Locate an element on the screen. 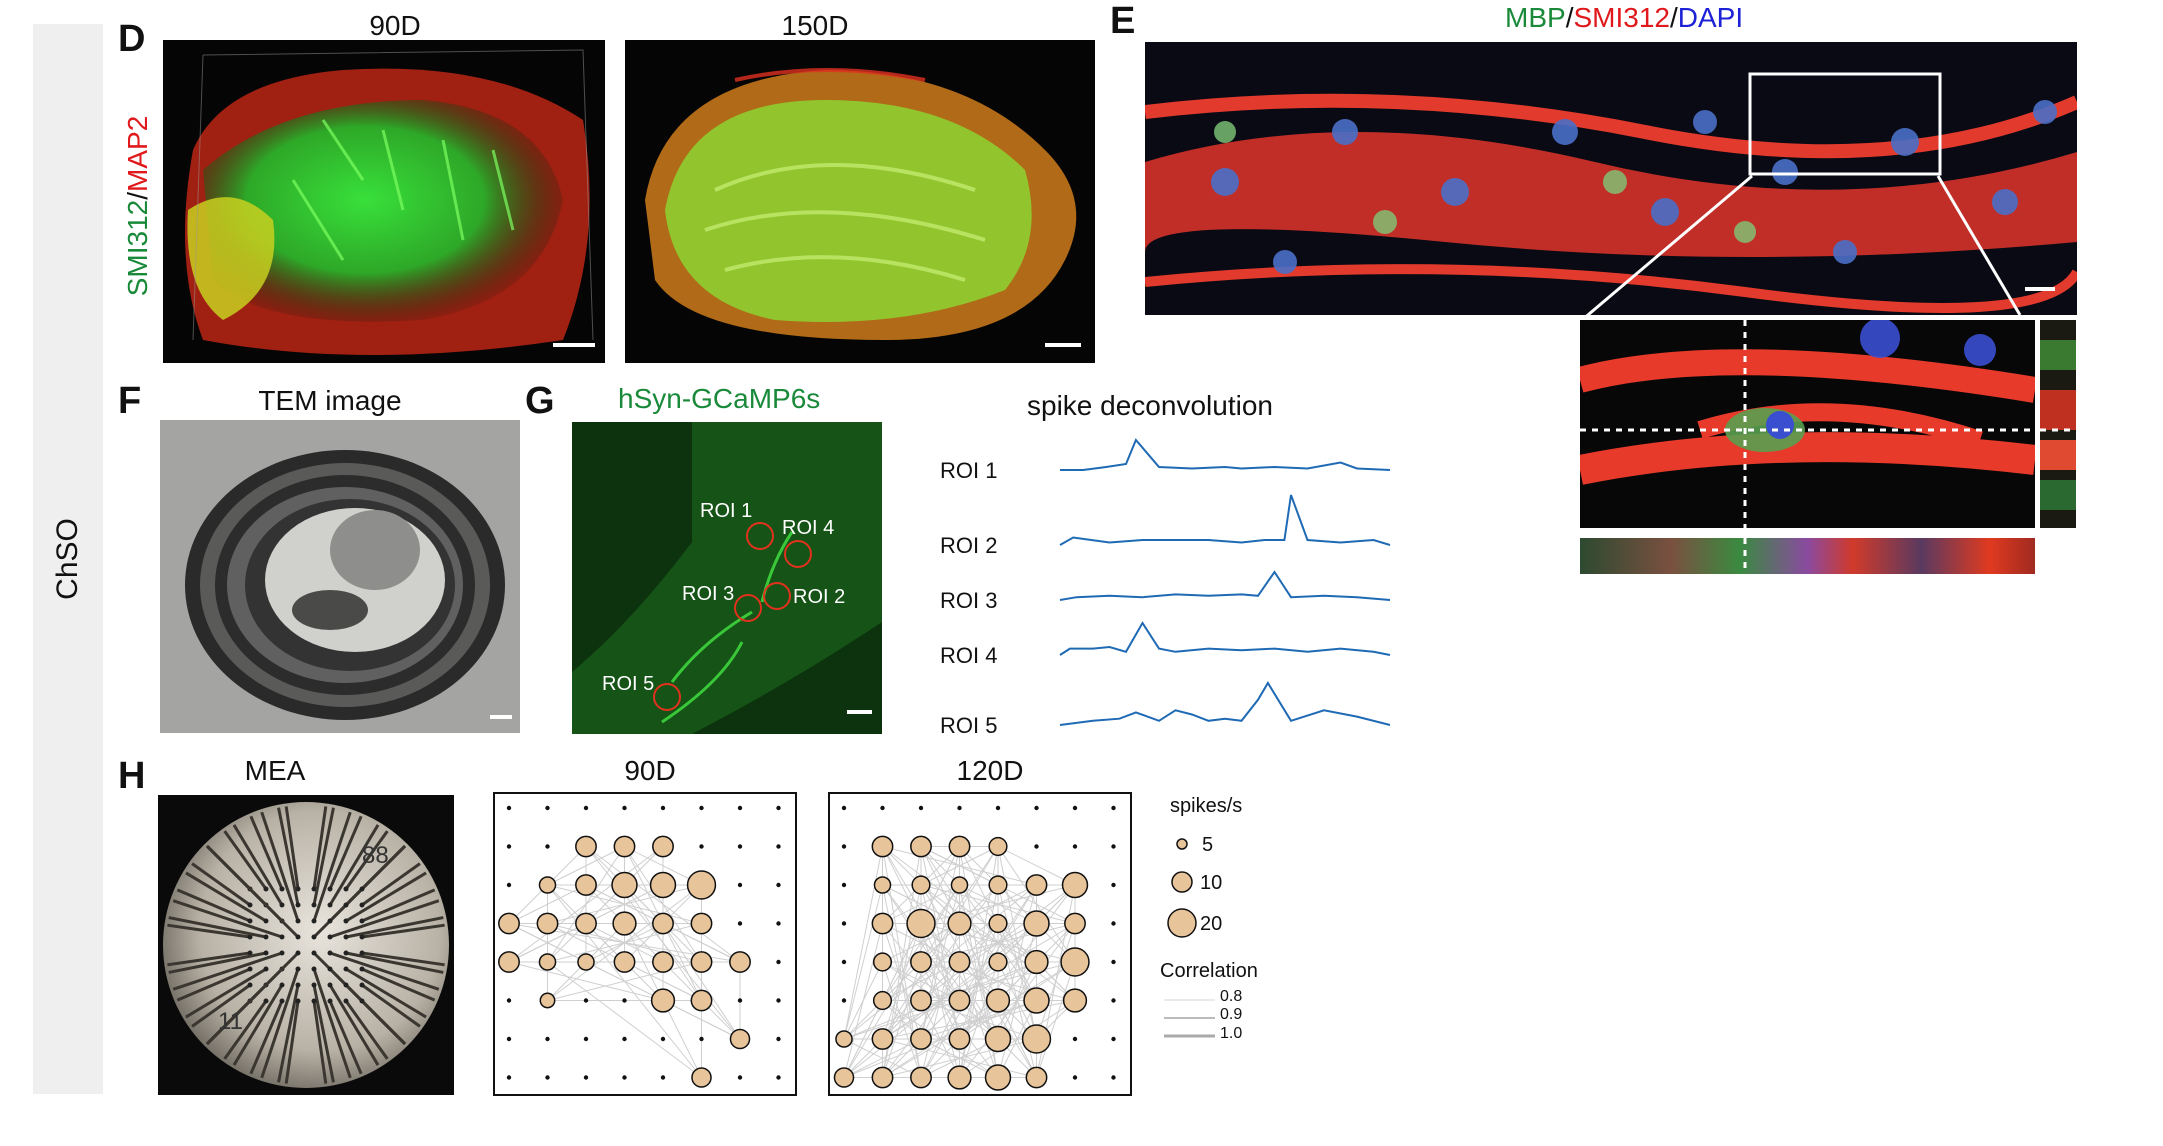 The height and width of the screenshot is (1146, 2163). mea-chip-label-11: 11 is located at coordinates (230, 1021).